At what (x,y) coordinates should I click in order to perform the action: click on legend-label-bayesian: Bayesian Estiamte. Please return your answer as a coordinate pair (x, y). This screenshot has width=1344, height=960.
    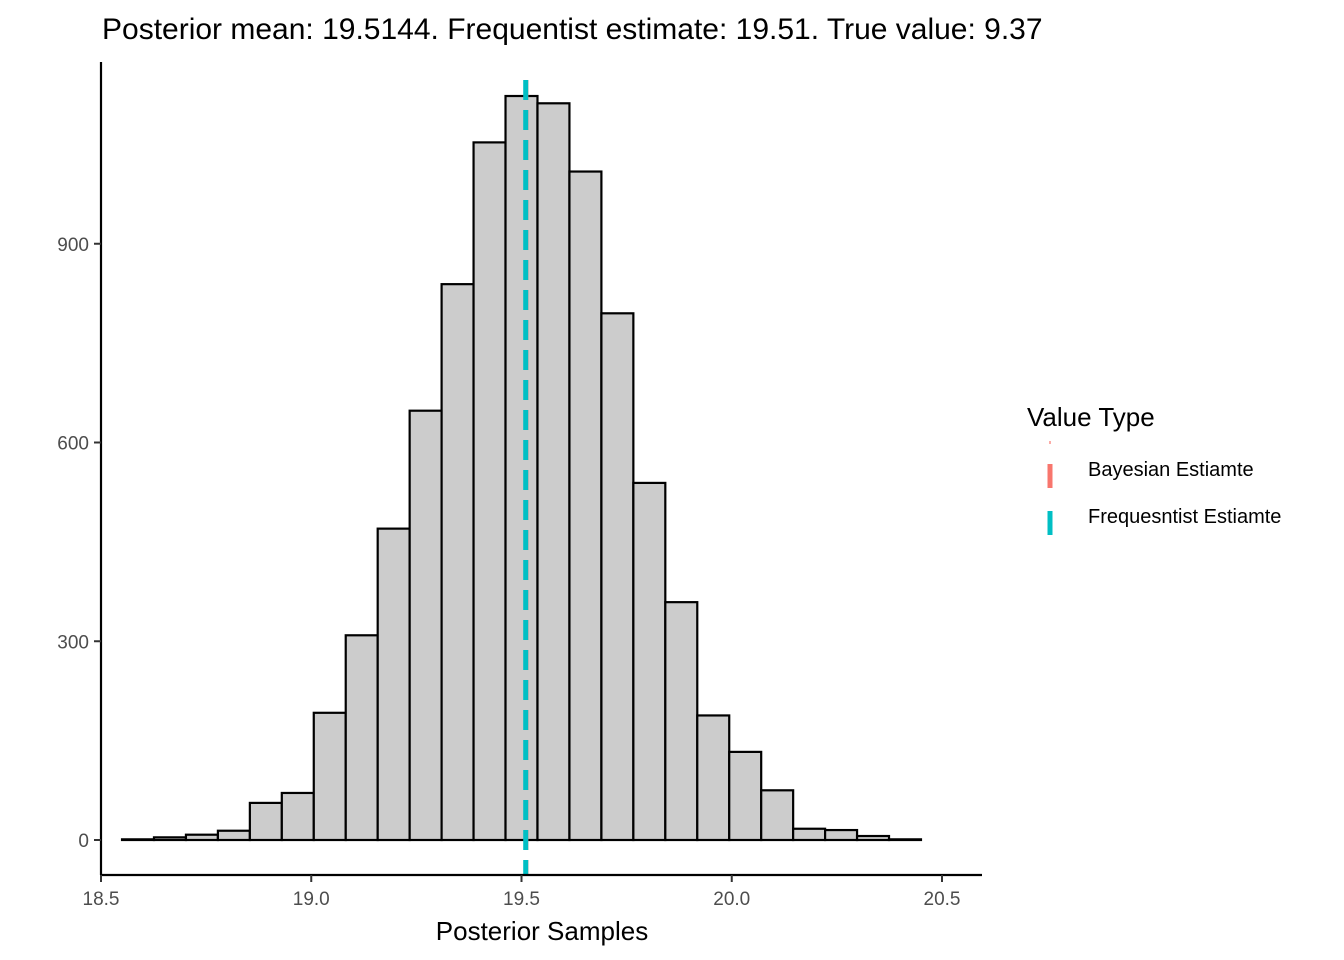
    Looking at the image, I should click on (1171, 470).